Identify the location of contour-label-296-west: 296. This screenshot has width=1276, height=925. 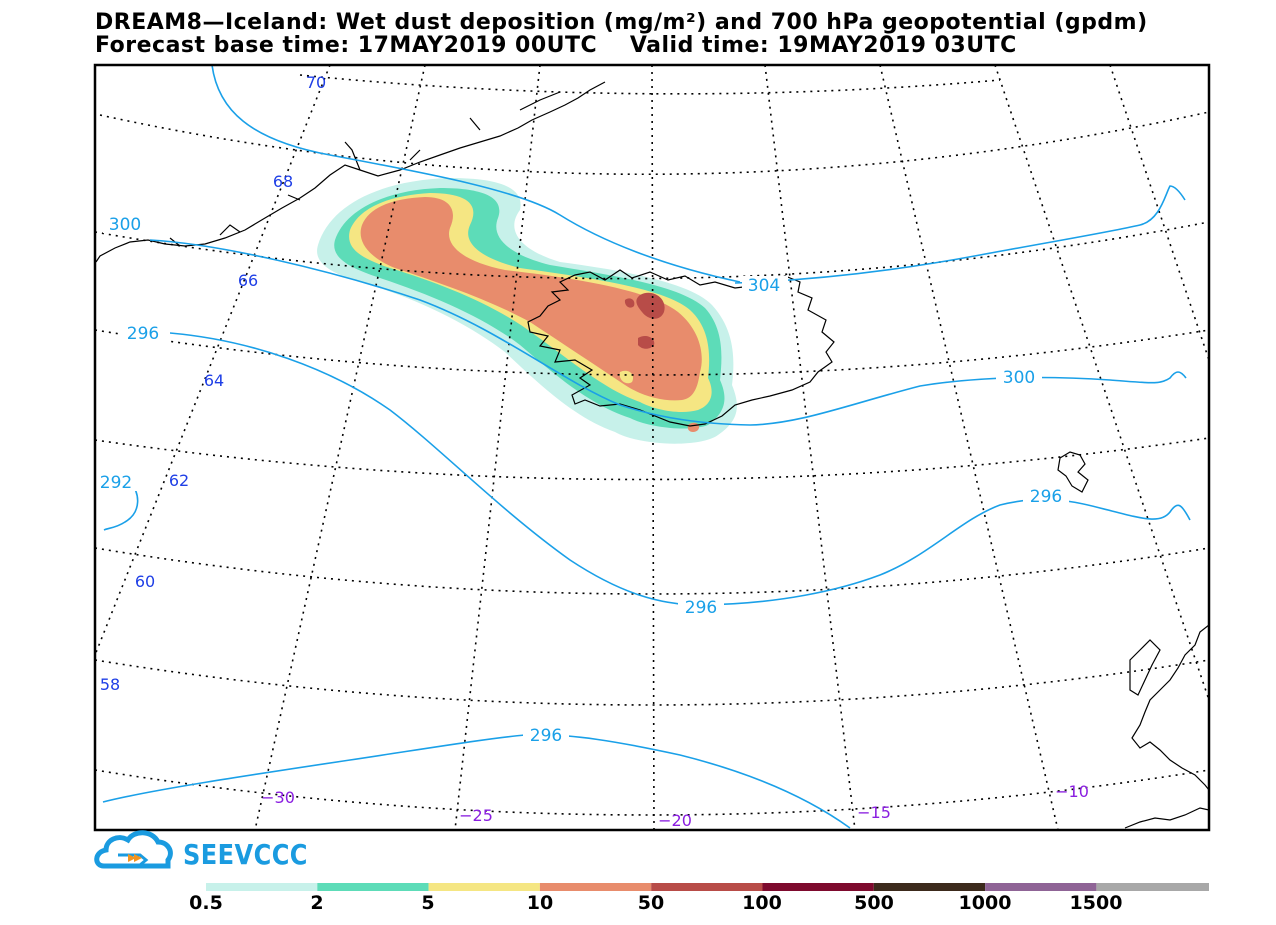
(143, 334).